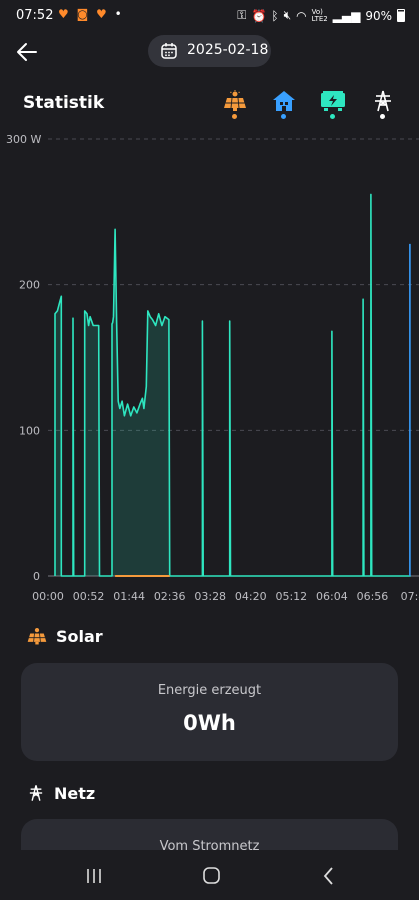 Image resolution: width=419 pixels, height=900 pixels. I want to click on chevron-left-icon, so click(328, 876).